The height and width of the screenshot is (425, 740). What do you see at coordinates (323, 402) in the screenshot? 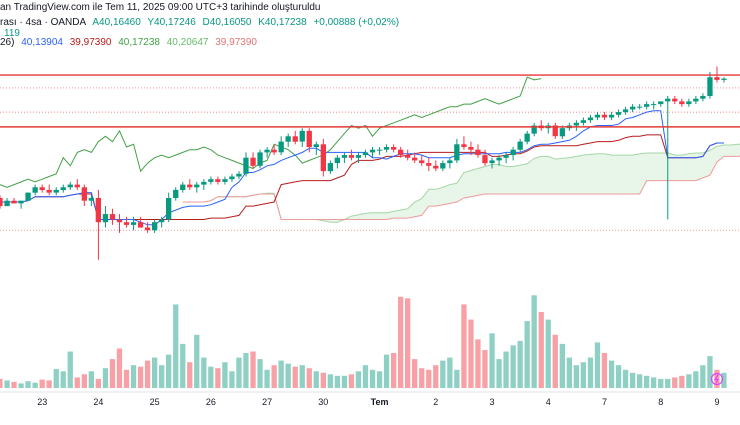
I see `x-tick-label: 30` at bounding box center [323, 402].